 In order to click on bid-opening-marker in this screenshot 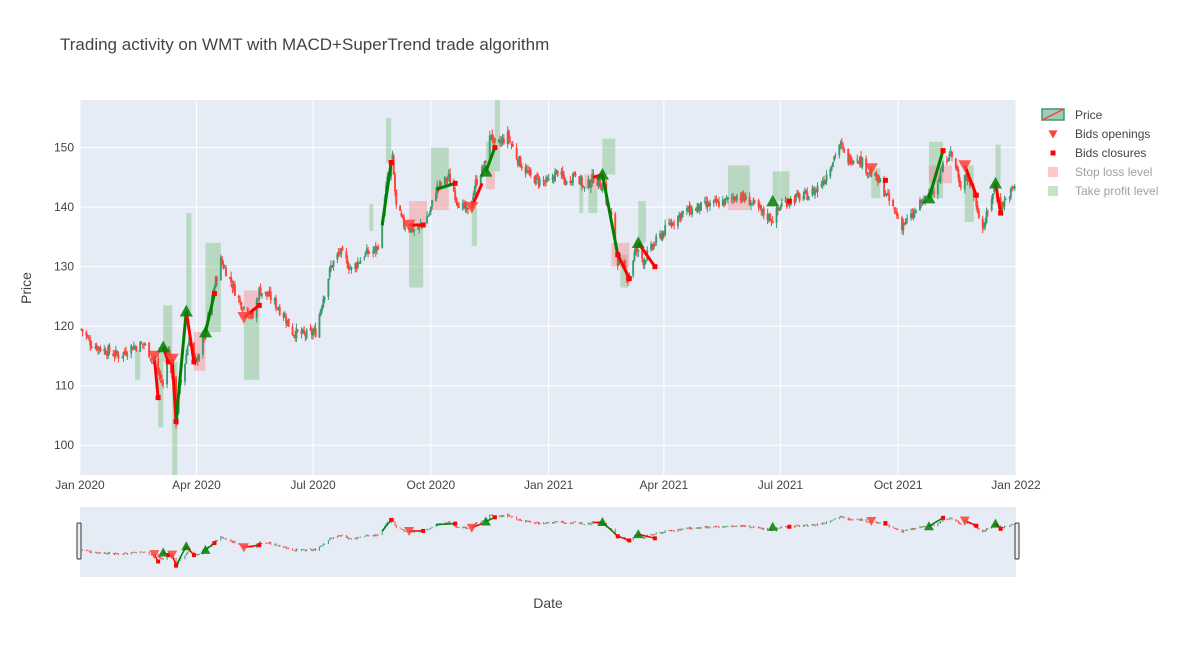, I will do `click(638, 242)`.